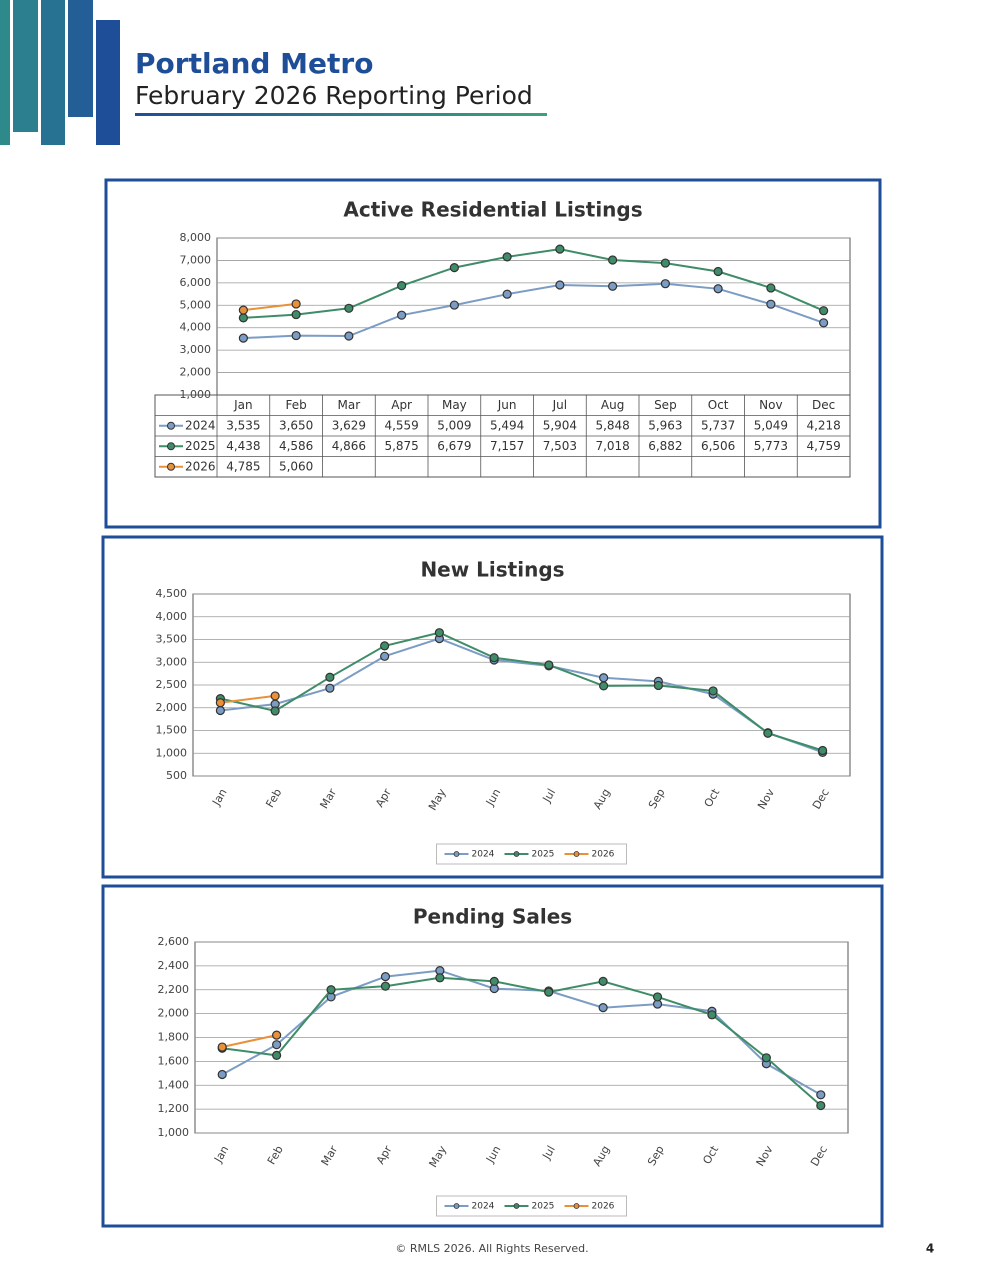  What do you see at coordinates (401, 405) in the screenshot?
I see `x-tick-label: Apr` at bounding box center [401, 405].